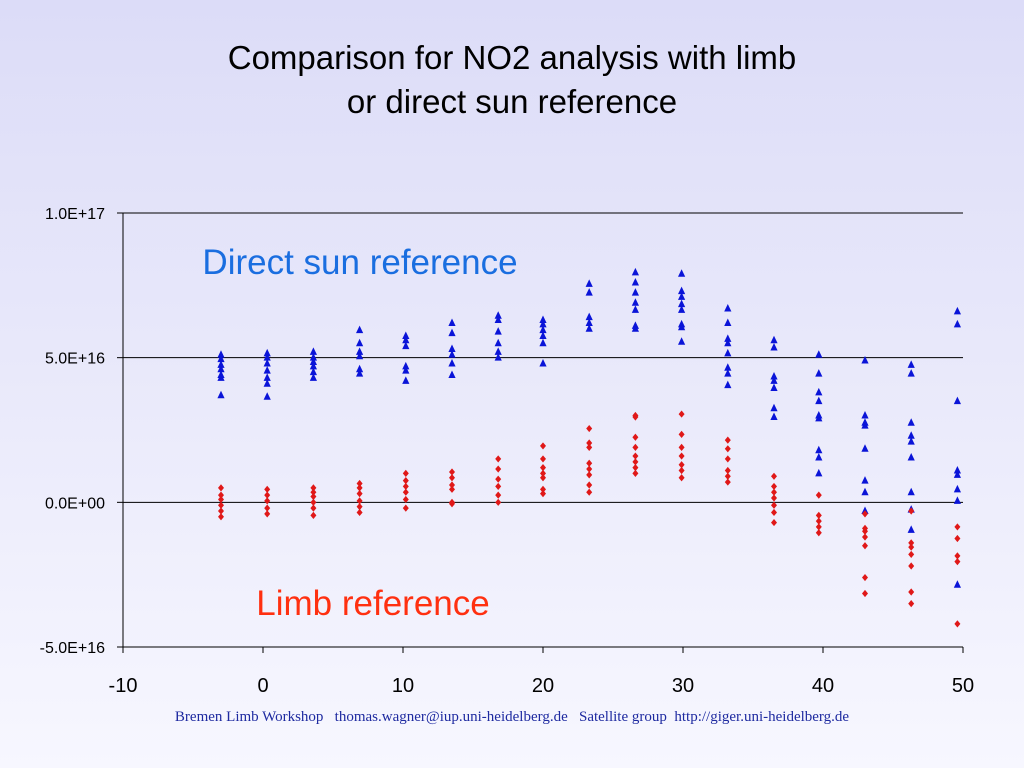 The width and height of the screenshot is (1024, 768). Describe the element at coordinates (75, 214) in the screenshot. I see `y-tick-label: 1.0E+17` at that location.